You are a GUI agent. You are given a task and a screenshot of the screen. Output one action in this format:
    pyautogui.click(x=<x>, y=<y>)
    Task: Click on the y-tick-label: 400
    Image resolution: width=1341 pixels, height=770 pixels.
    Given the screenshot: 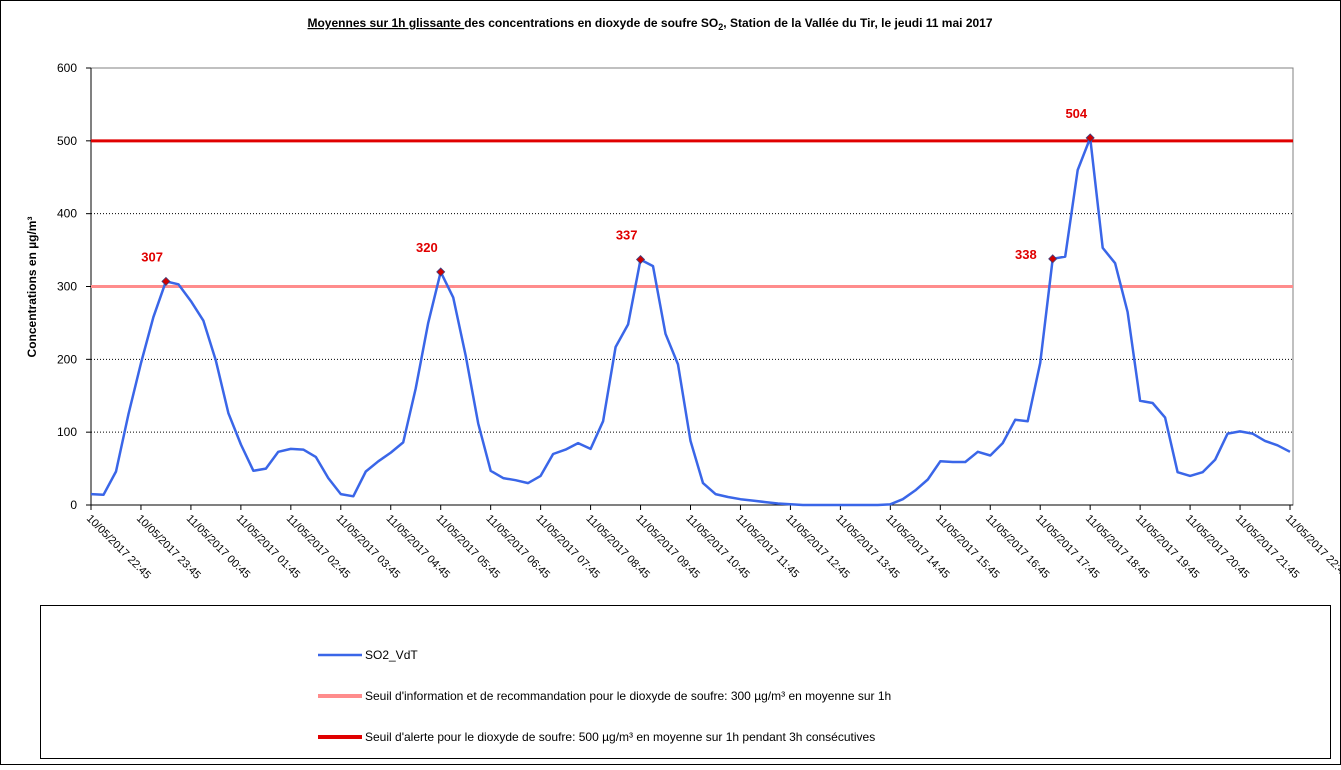 What is the action you would take?
    pyautogui.click(x=67, y=214)
    